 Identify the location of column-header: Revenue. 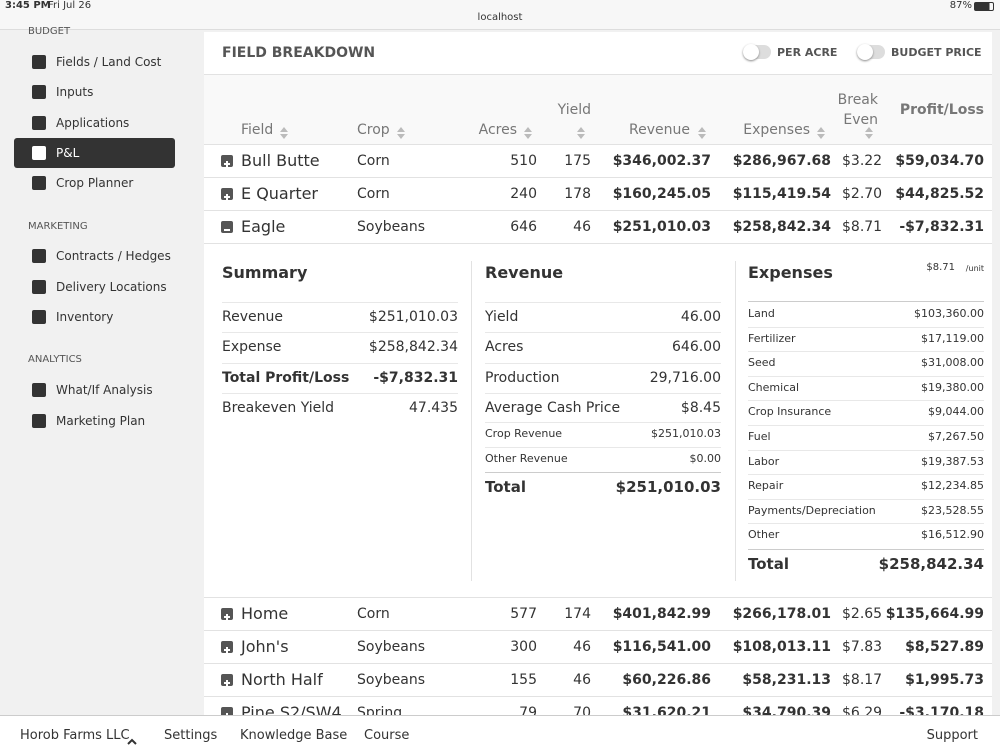
(659, 130).